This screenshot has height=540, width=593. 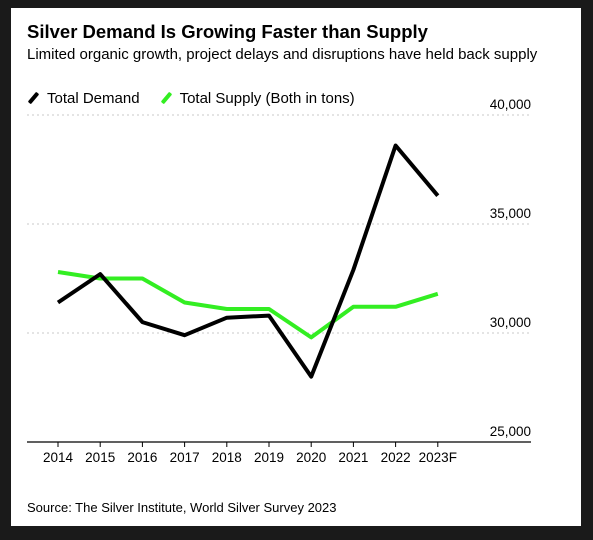 What do you see at coordinates (267, 98) in the screenshot?
I see `legend-label-supply: Total Supply (Both in tons)` at bounding box center [267, 98].